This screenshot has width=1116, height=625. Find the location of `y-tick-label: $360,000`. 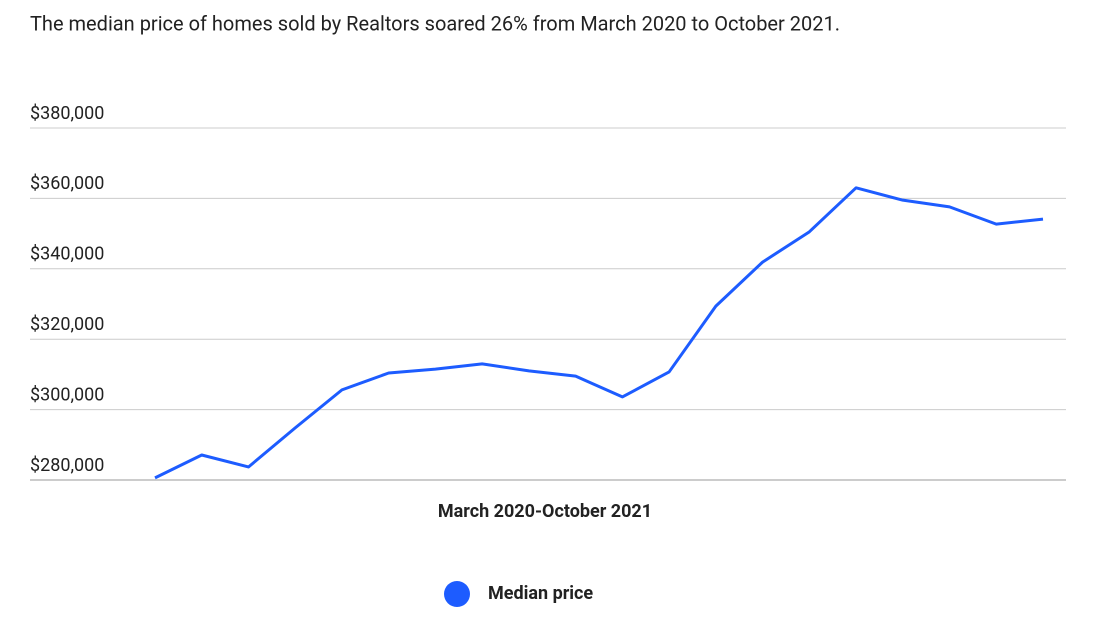

y-tick-label: $360,000 is located at coordinates (67, 183).